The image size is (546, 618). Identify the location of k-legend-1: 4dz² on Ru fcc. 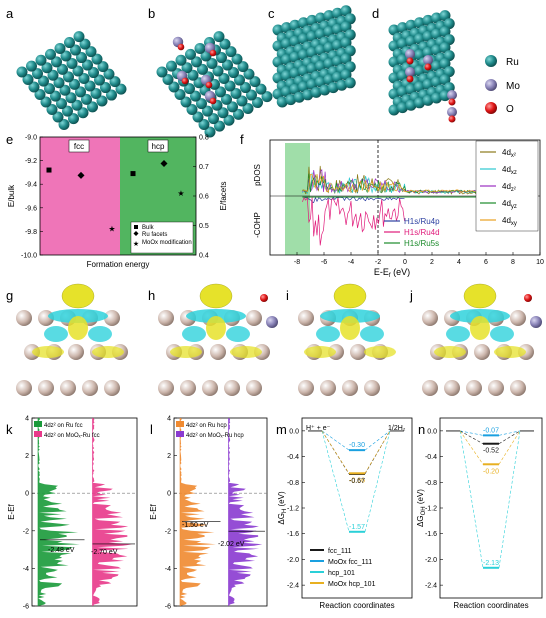
(63, 426).